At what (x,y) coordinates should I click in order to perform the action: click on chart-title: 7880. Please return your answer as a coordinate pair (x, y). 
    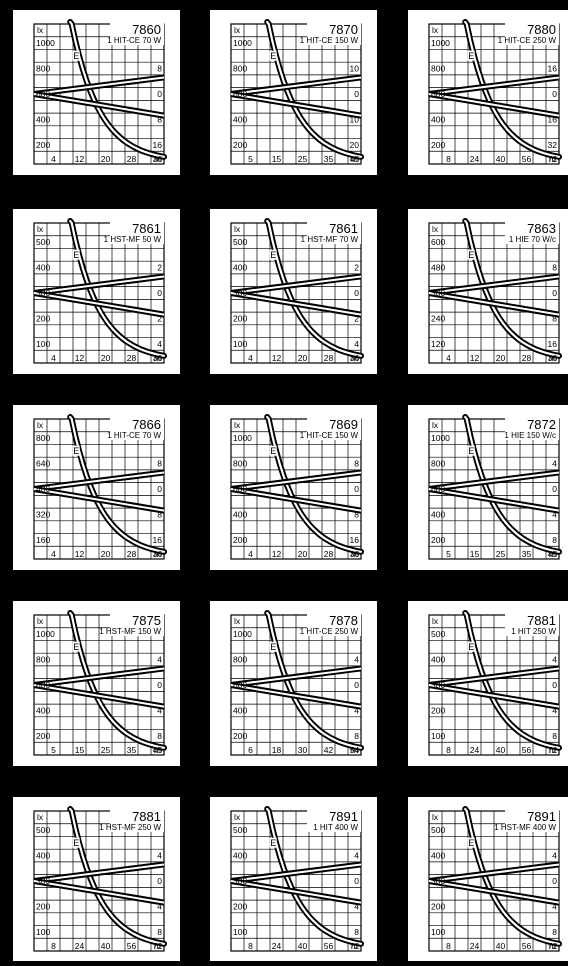
    Looking at the image, I should click on (541, 29).